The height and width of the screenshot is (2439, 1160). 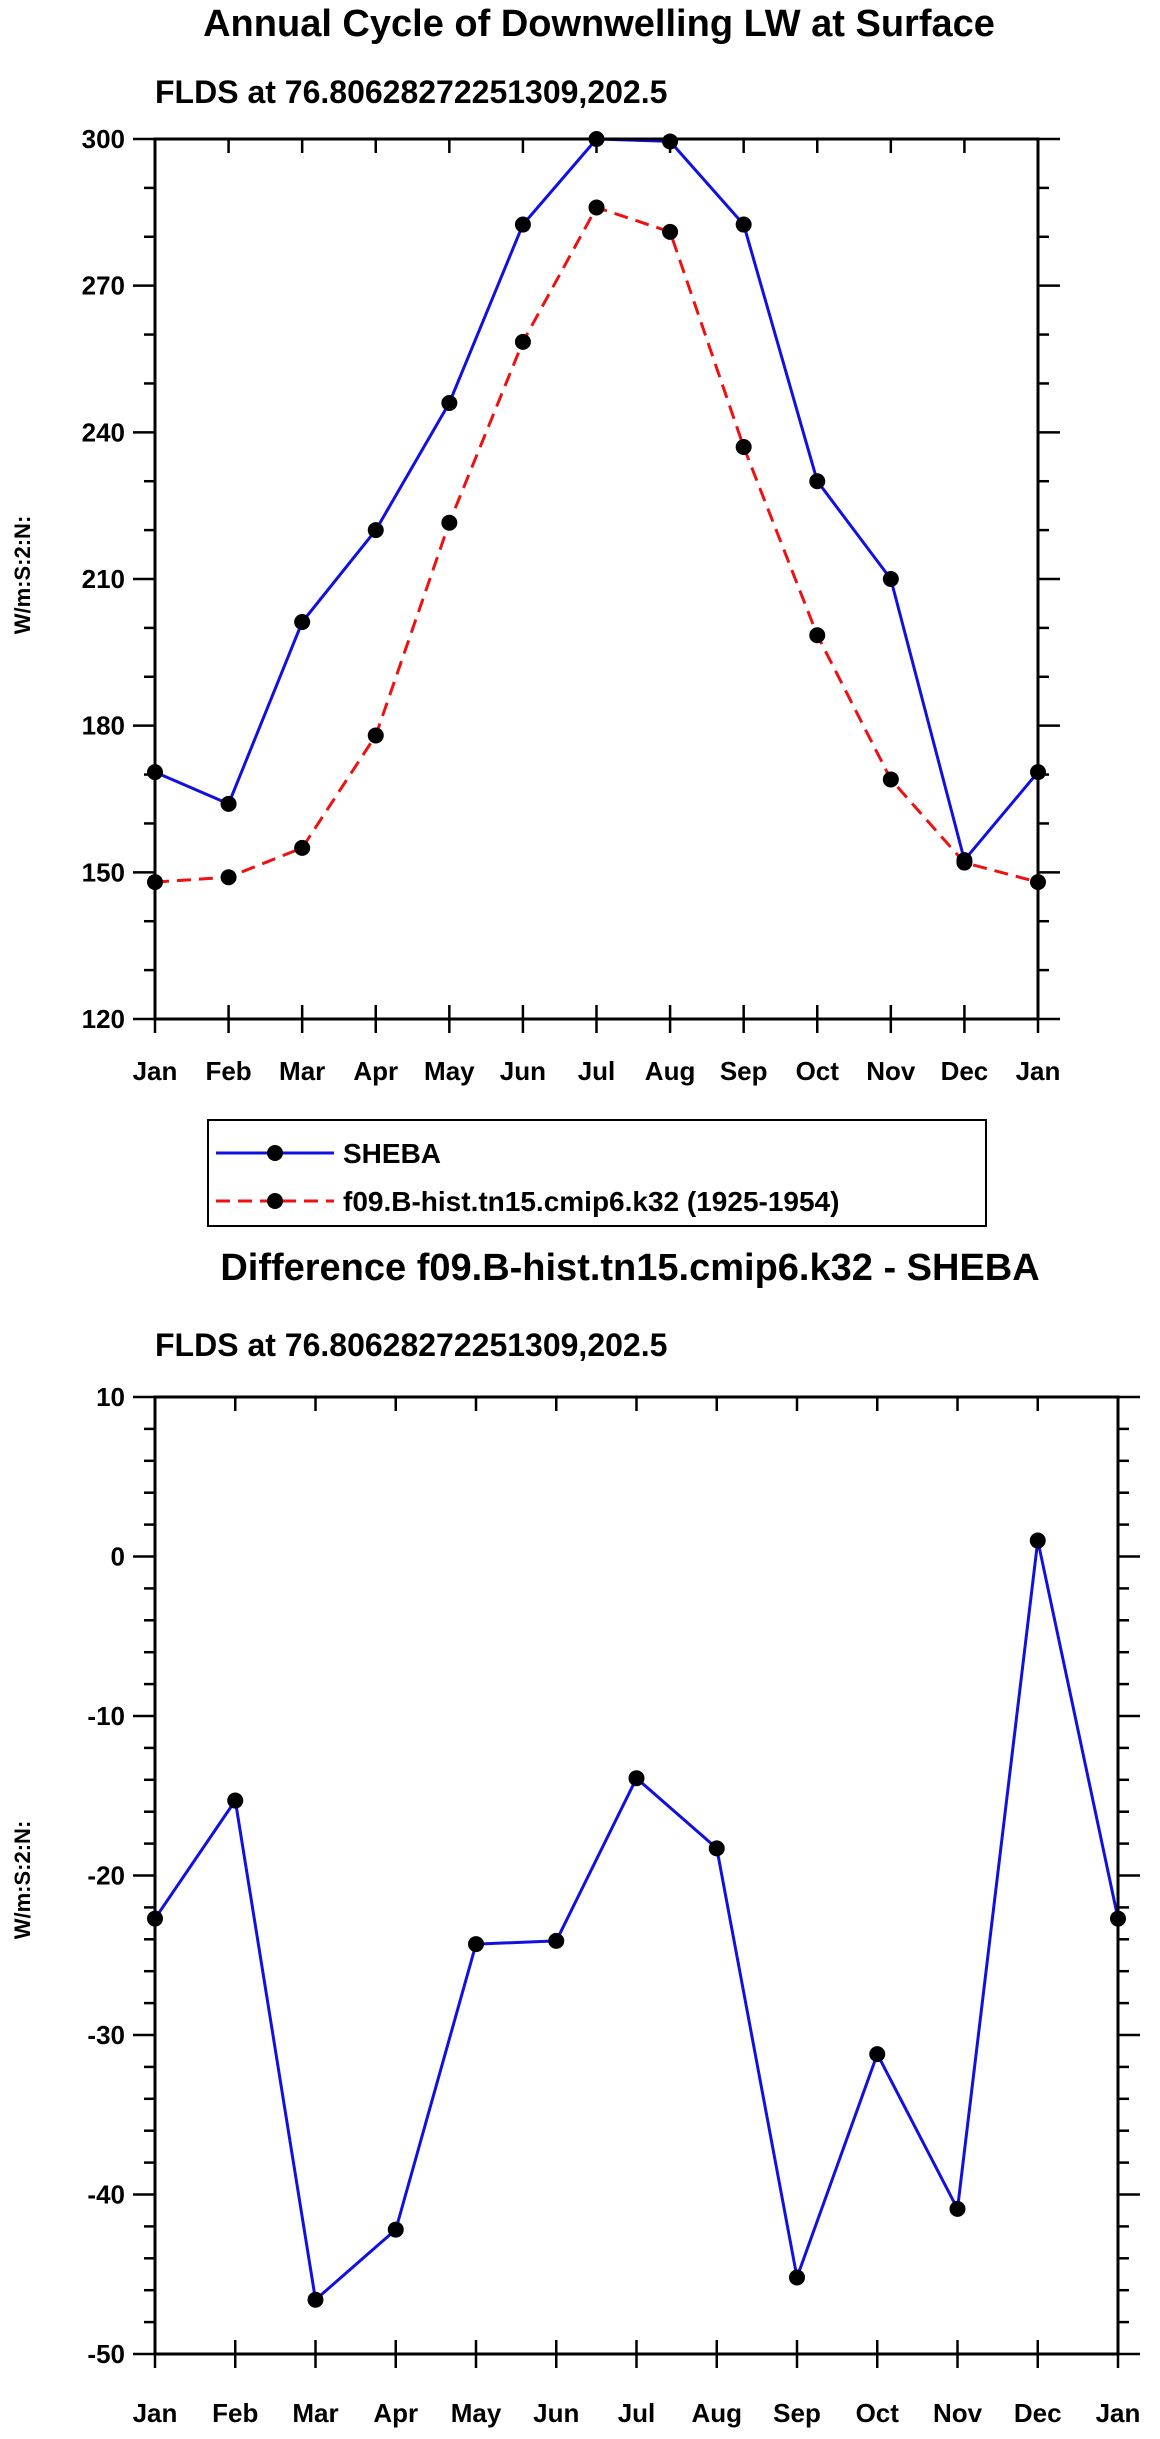 What do you see at coordinates (411, 92) in the screenshot?
I see `chart-1-subtitle: FLDS at 76.80628272251309,202.5` at bounding box center [411, 92].